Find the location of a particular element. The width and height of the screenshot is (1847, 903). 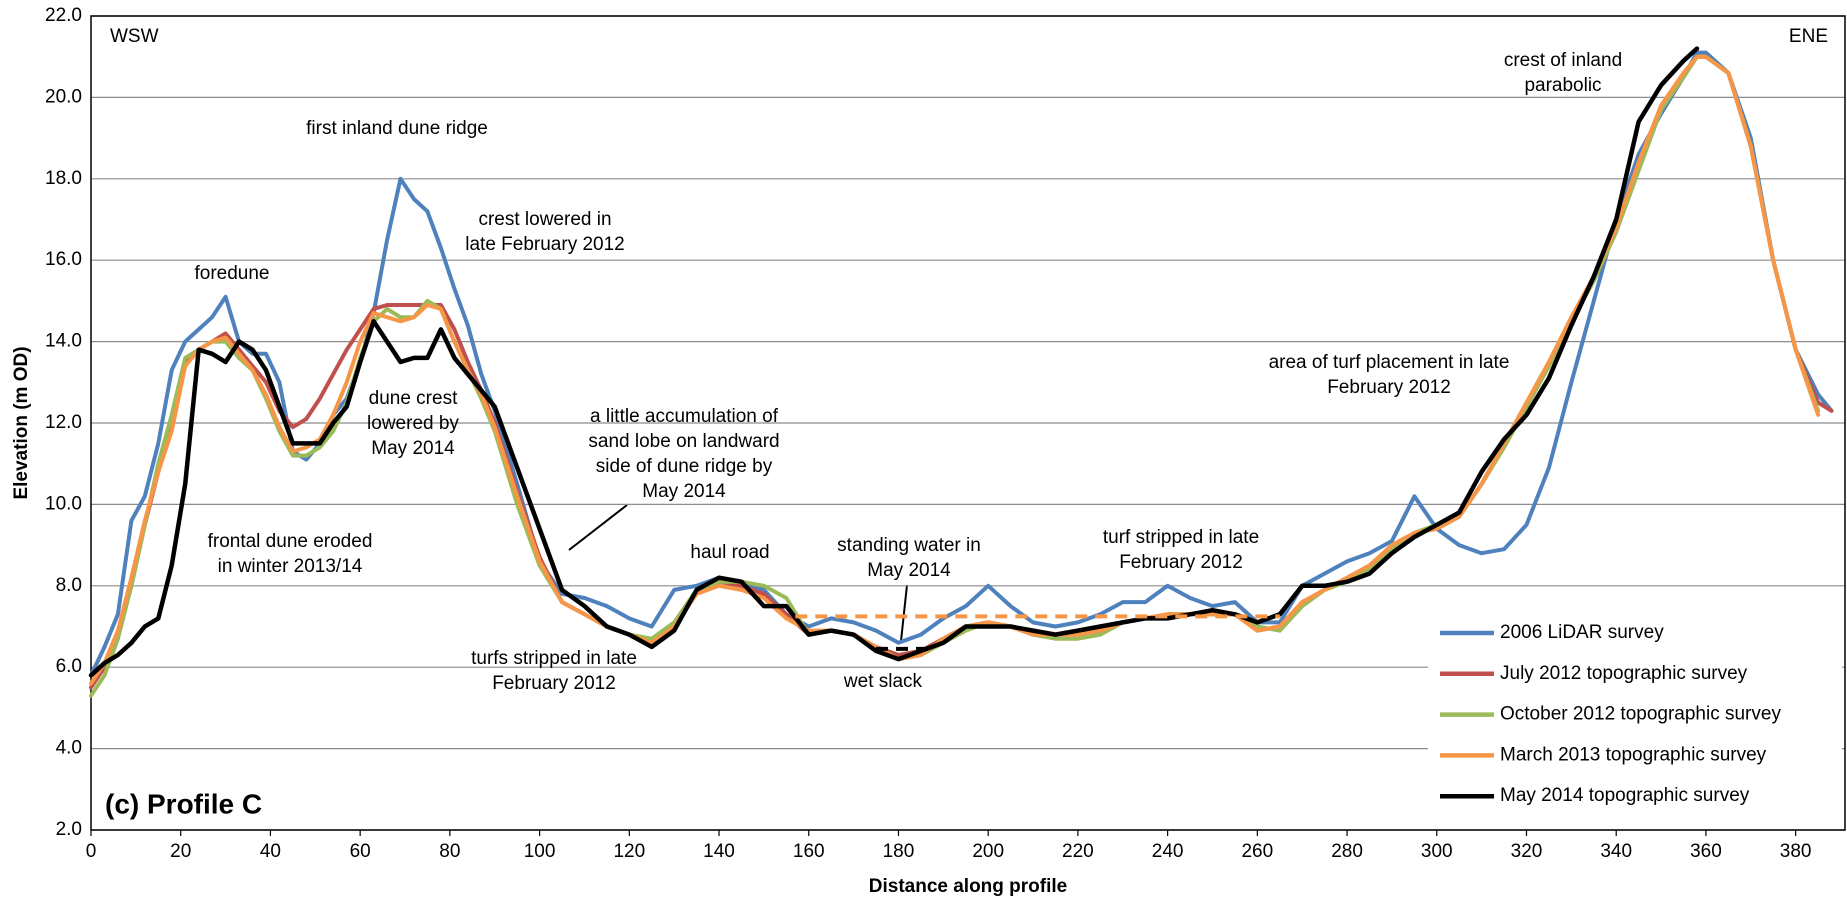

y-tick-label: 22.0 is located at coordinates (63, 15).